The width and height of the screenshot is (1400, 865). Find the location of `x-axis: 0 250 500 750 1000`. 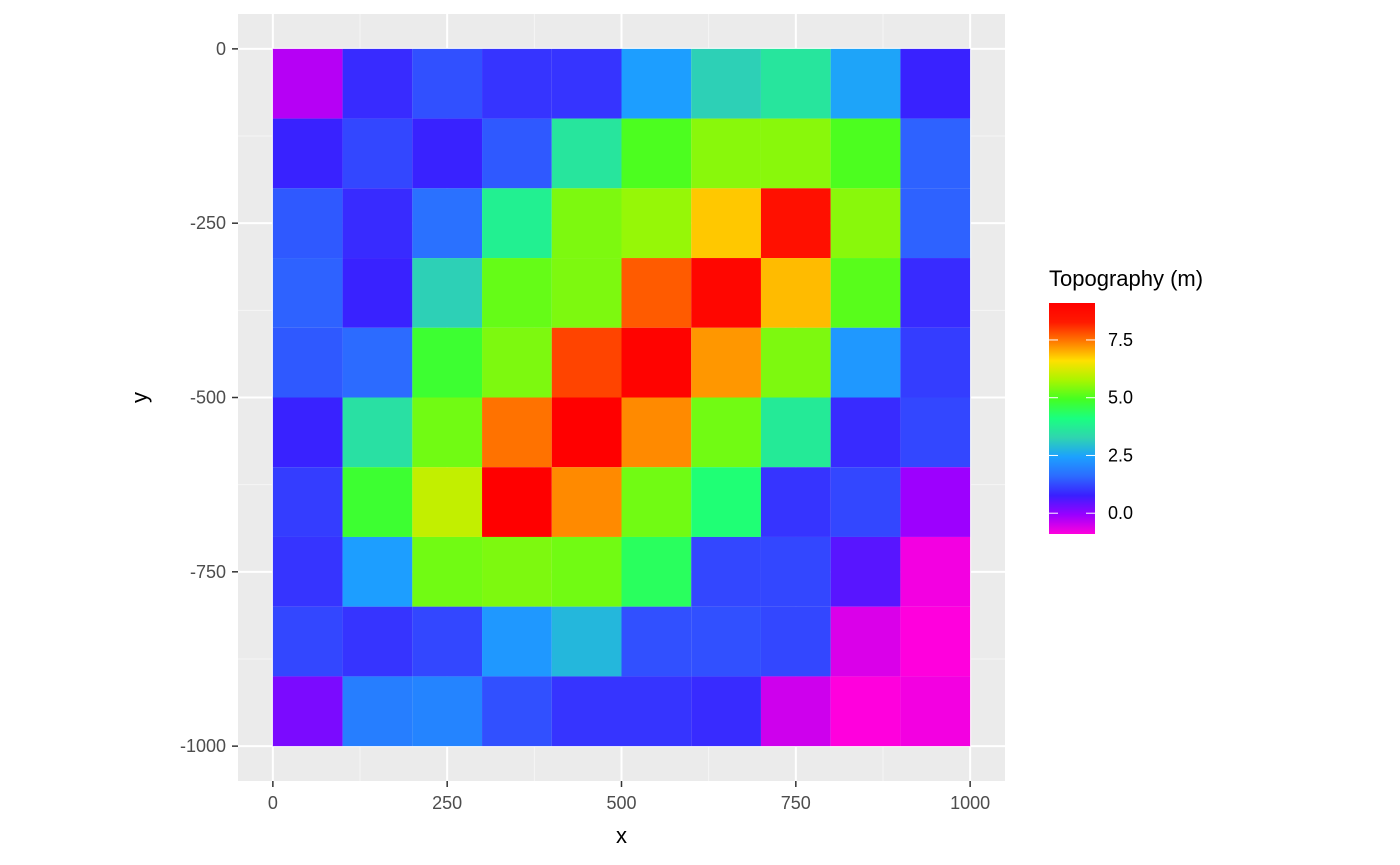

x-axis: 0 250 500 750 1000 is located at coordinates (629, 797).